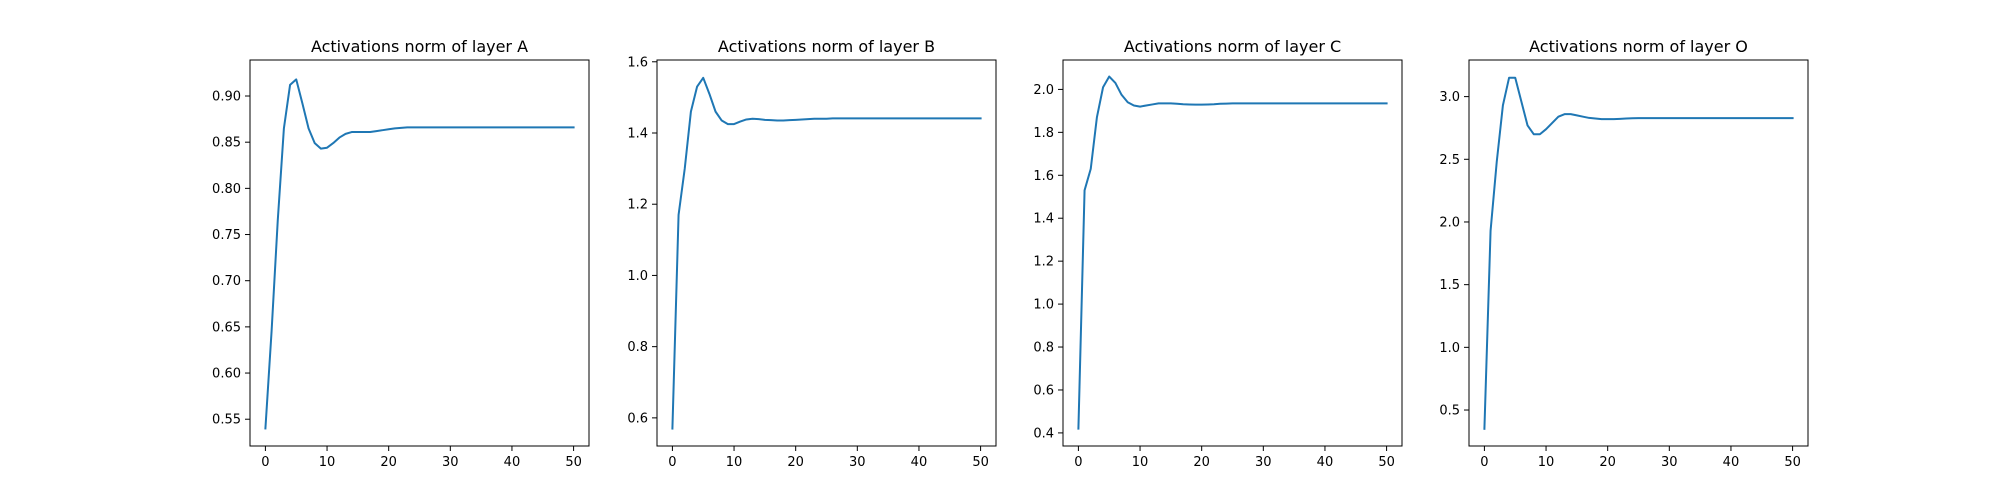 The image size is (2000, 500). What do you see at coordinates (419, 46) in the screenshot?
I see `chart-title: Activations norm of layer A` at bounding box center [419, 46].